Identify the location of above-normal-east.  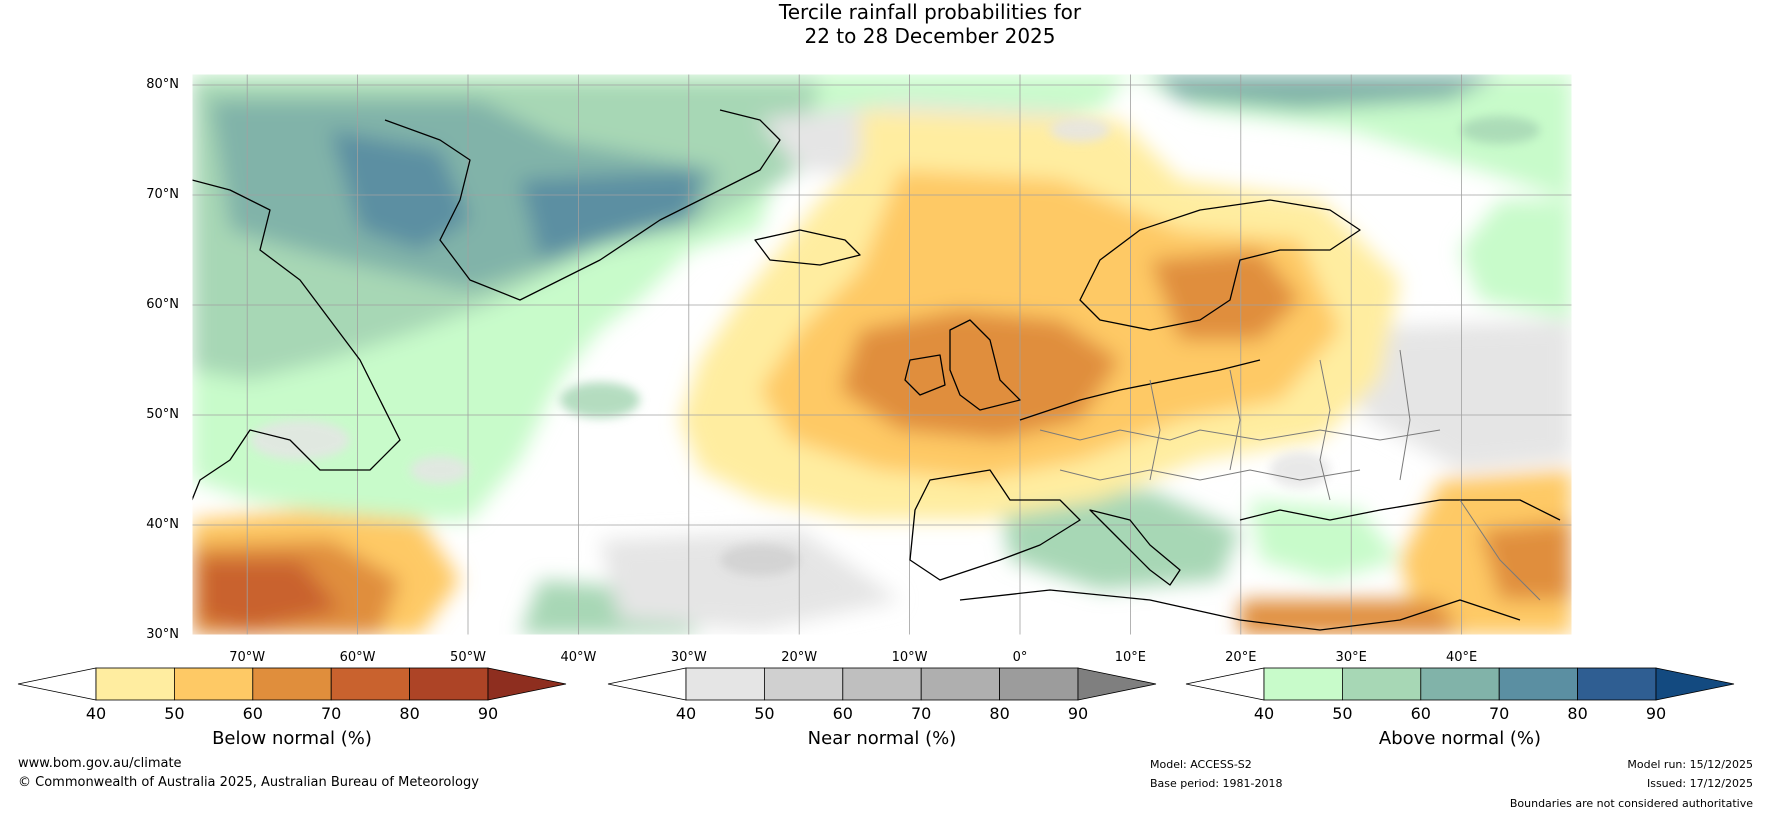
(1516, 260).